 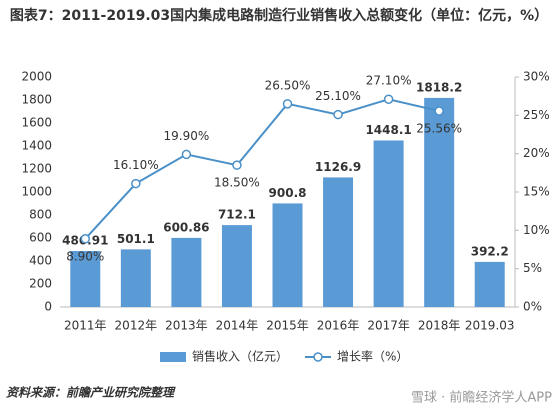 I want to click on x-tick-label: 2011年, so click(x=85, y=326).